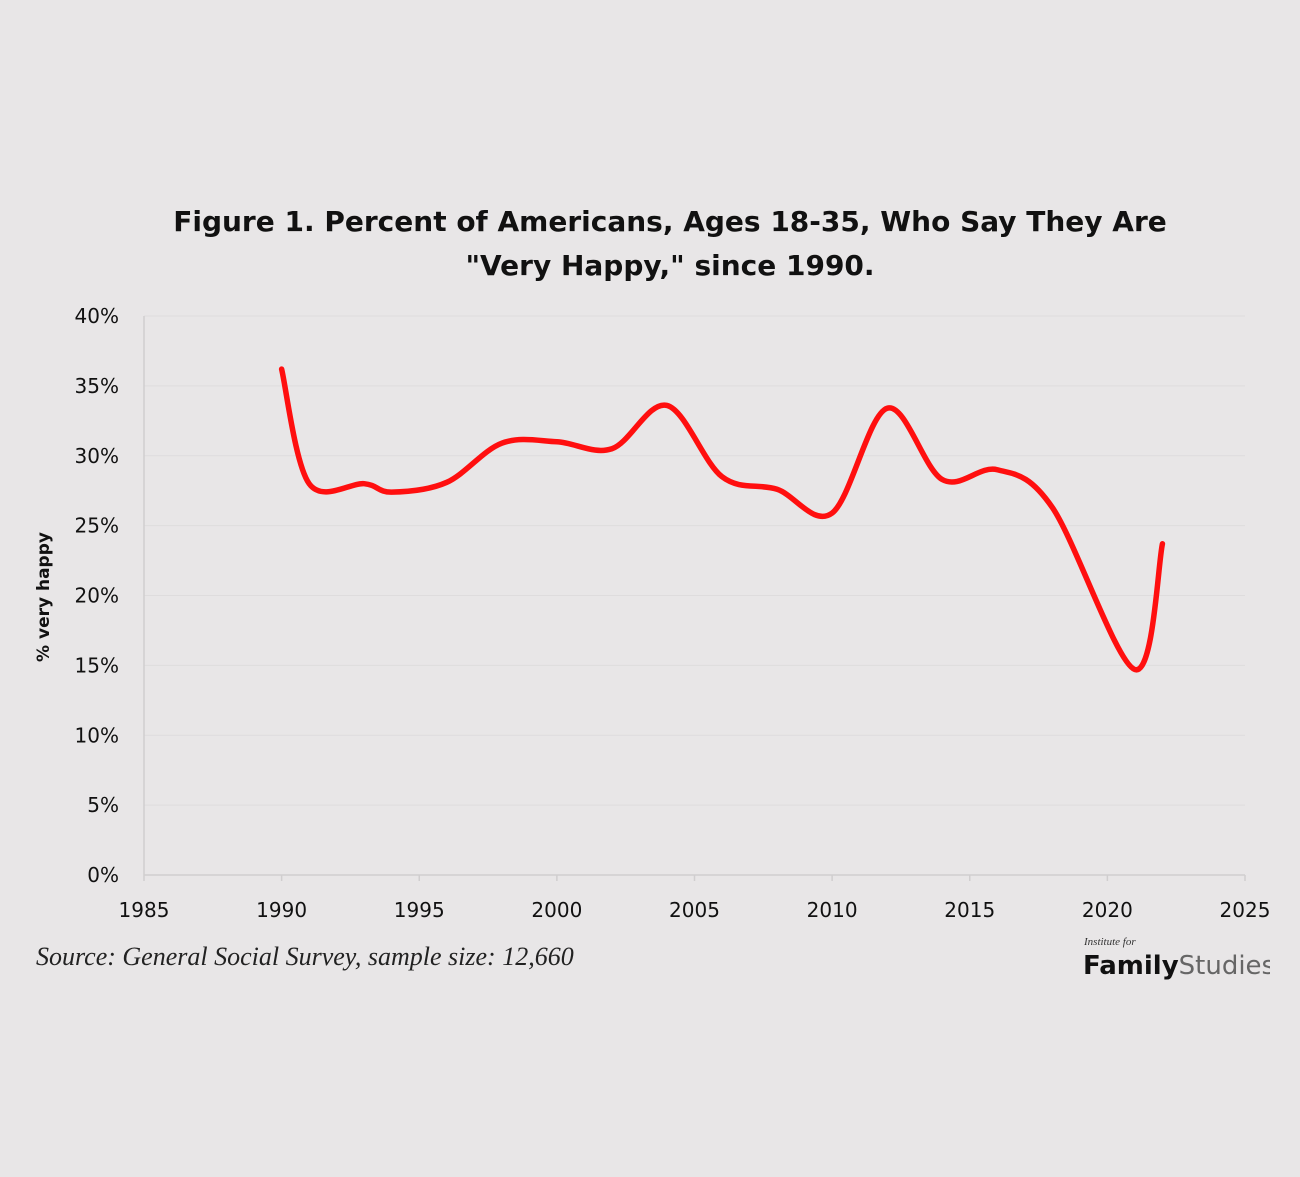 The height and width of the screenshot is (1177, 1300). I want to click on y-tick-label: 20%, so click(97, 596).